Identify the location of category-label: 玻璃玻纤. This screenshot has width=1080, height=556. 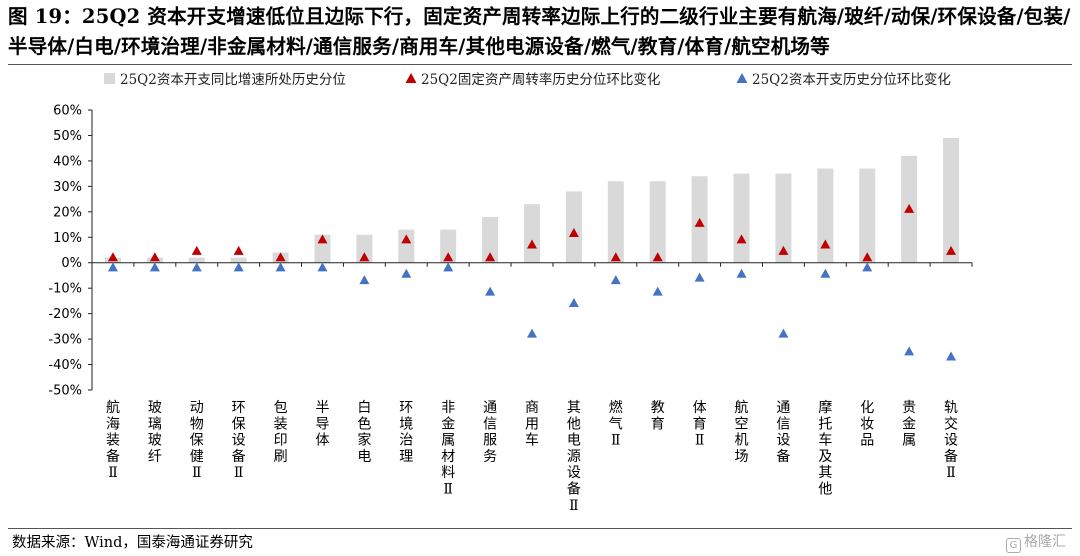
(155, 432).